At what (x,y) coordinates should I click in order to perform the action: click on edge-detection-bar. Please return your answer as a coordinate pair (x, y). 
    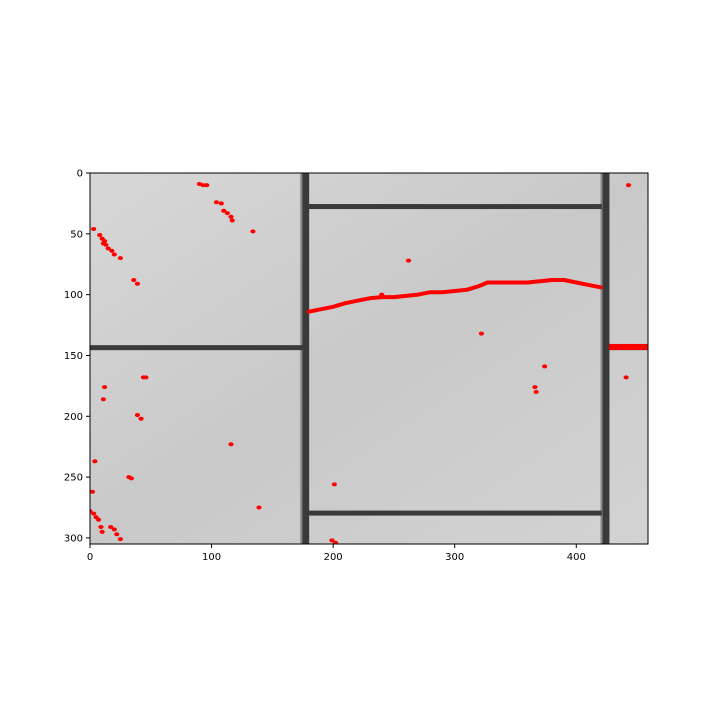
    Looking at the image, I should click on (628, 346).